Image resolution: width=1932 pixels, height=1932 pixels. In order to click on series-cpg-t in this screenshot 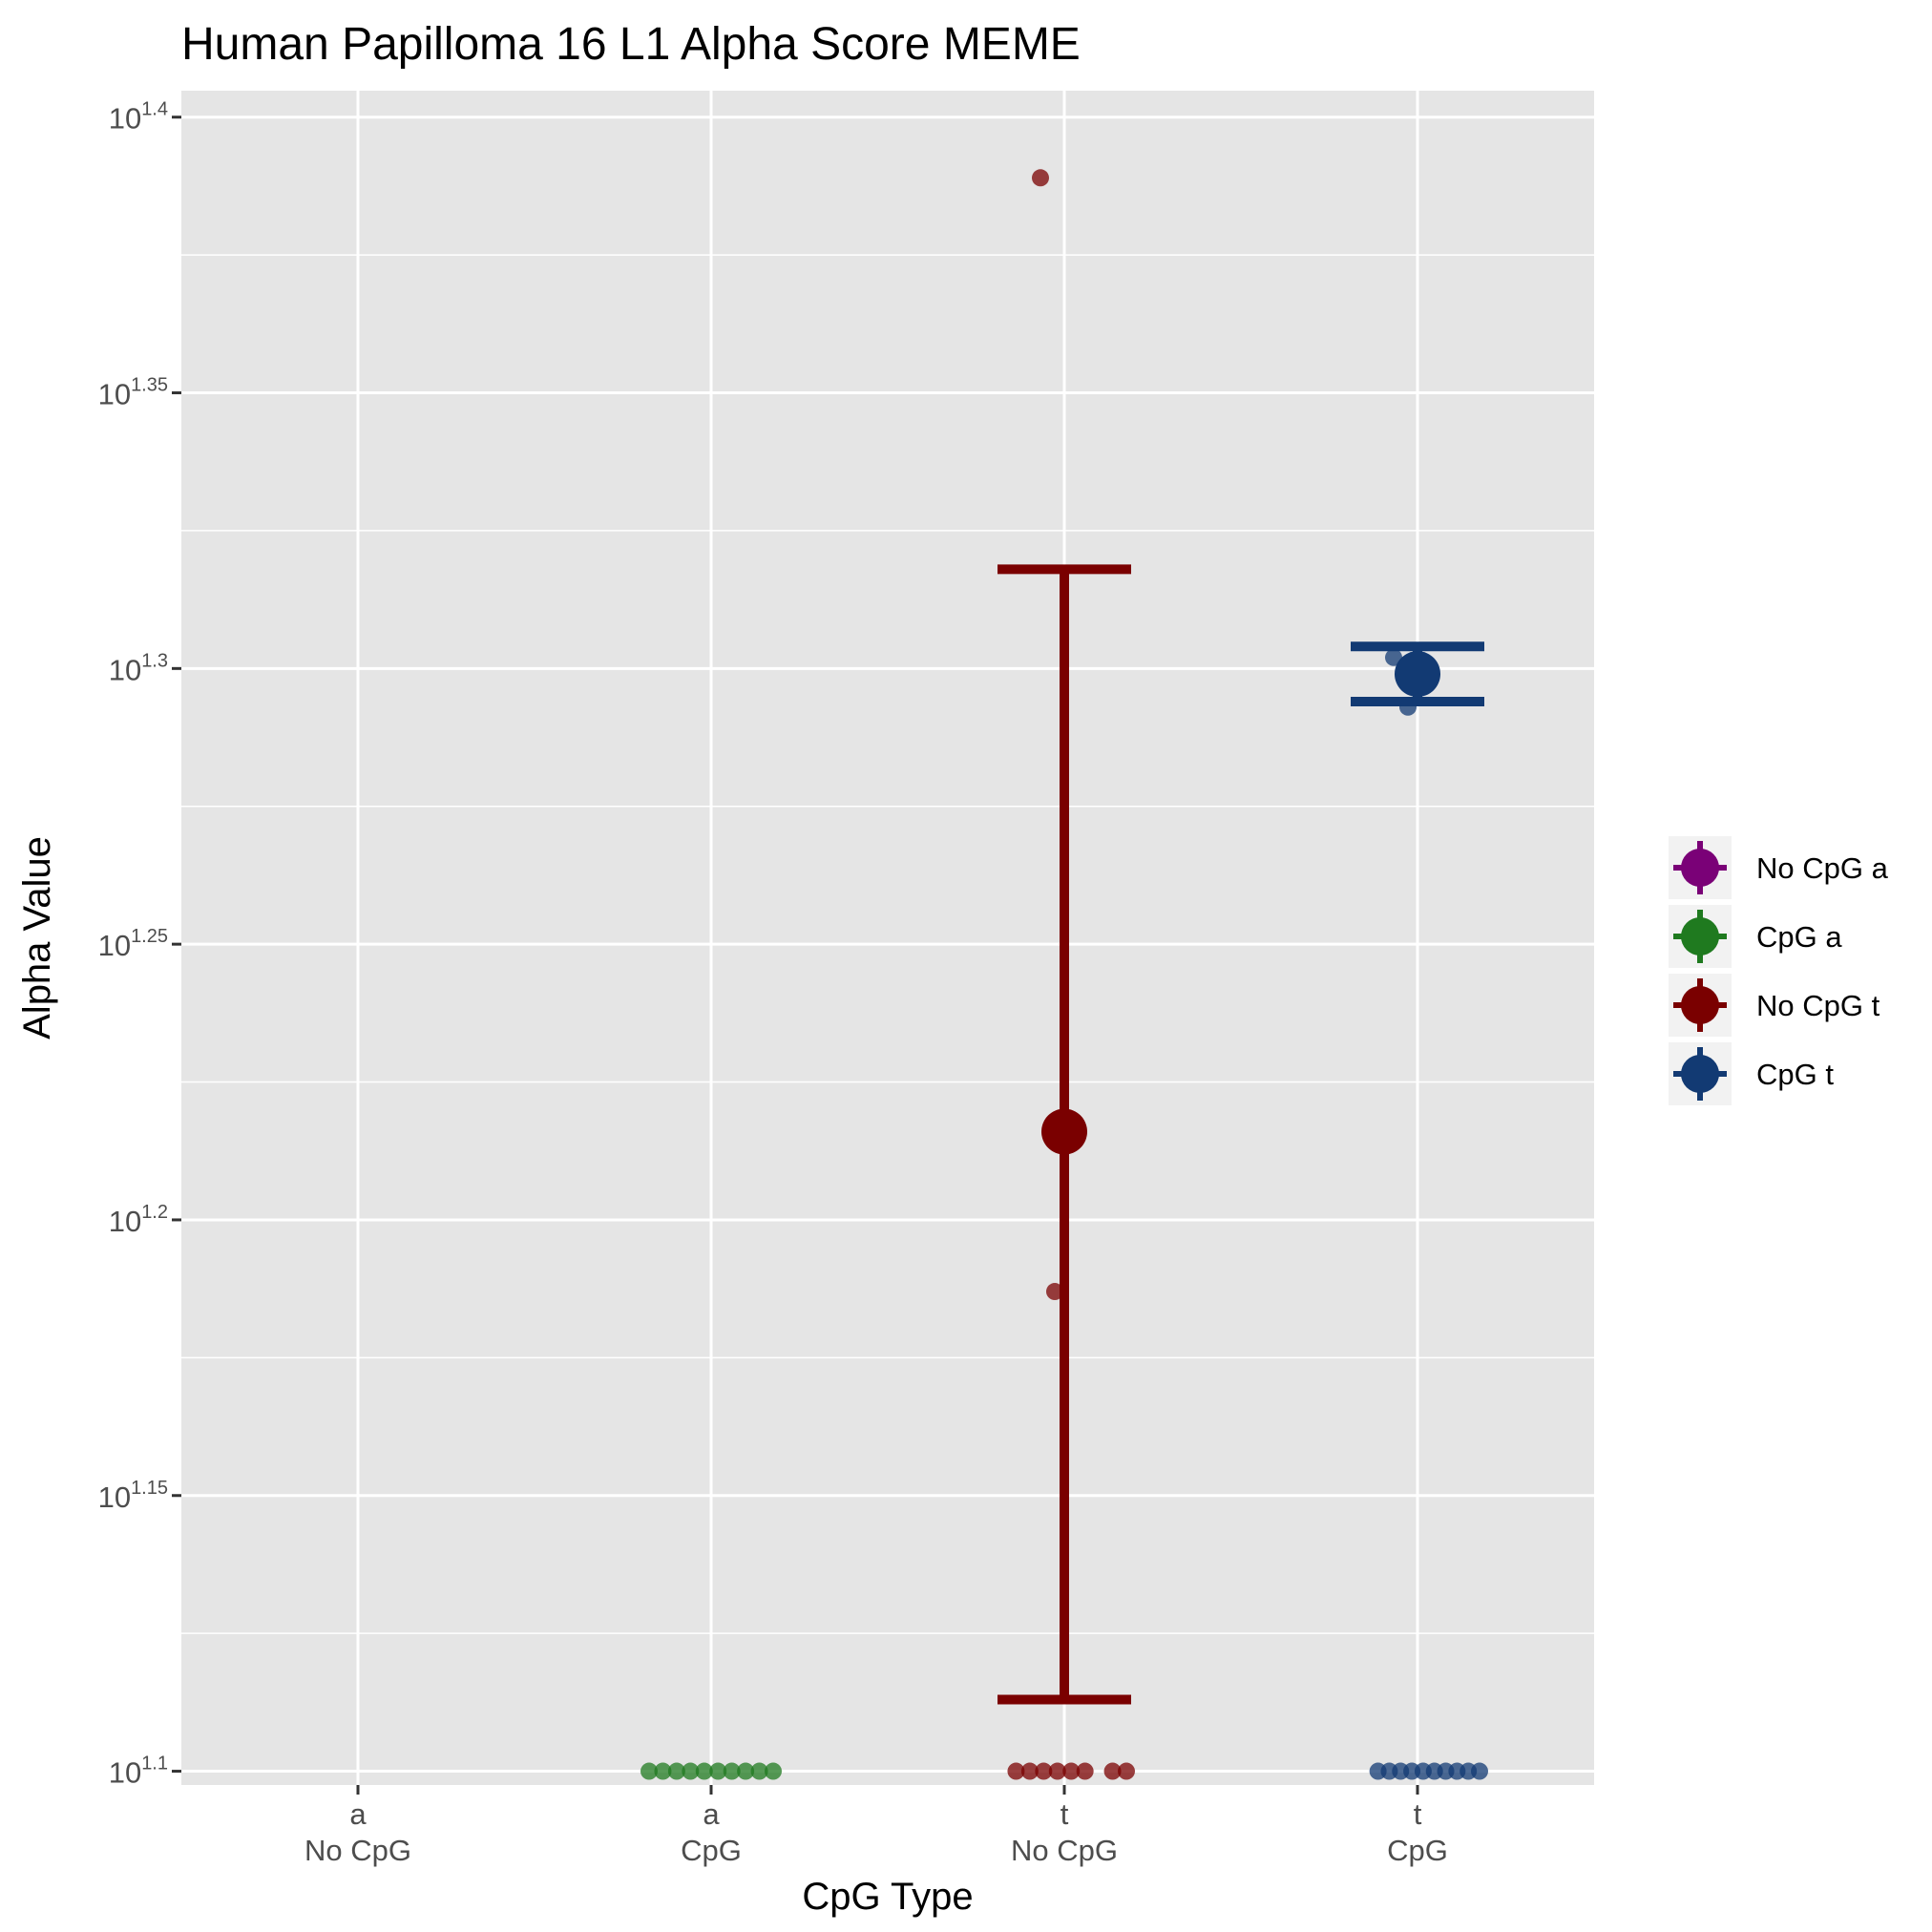, I will do `click(1419, 1210)`.